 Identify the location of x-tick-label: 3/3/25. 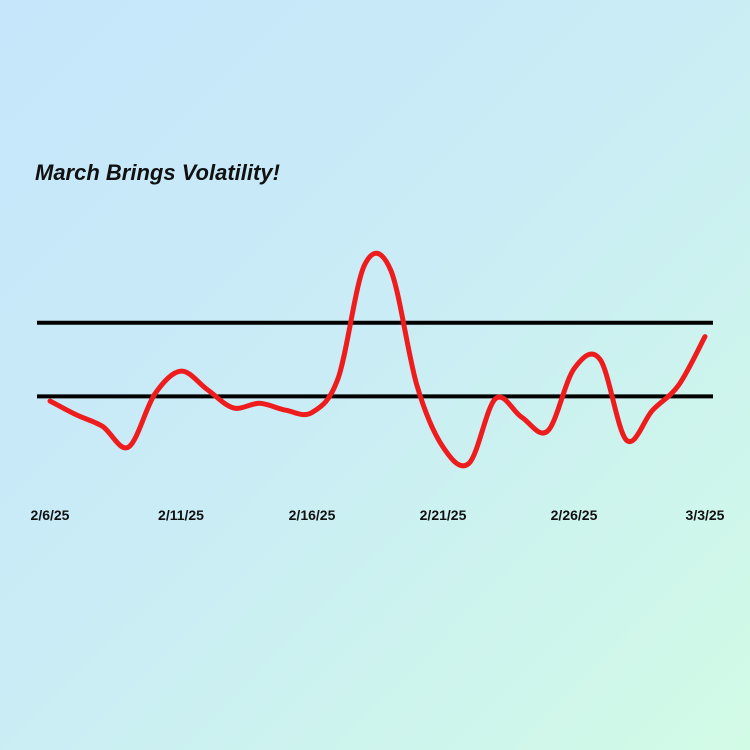
(705, 515).